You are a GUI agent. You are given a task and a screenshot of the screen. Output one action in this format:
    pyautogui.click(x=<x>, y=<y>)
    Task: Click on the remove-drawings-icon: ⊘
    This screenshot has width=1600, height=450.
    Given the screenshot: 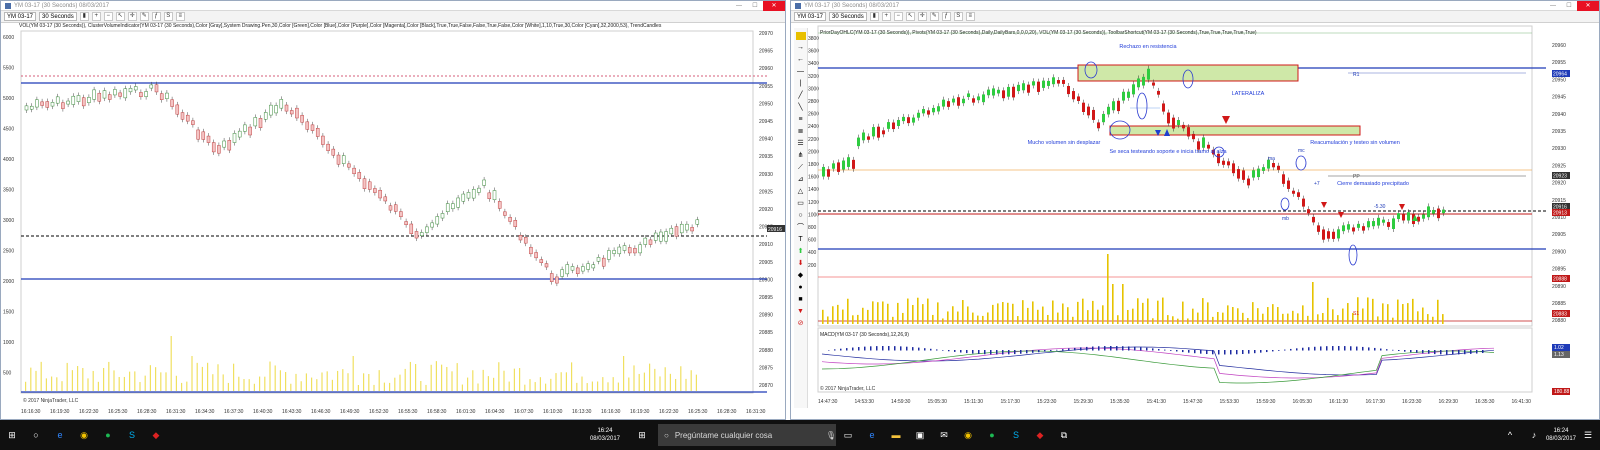 What is the action you would take?
    pyautogui.click(x=800, y=323)
    